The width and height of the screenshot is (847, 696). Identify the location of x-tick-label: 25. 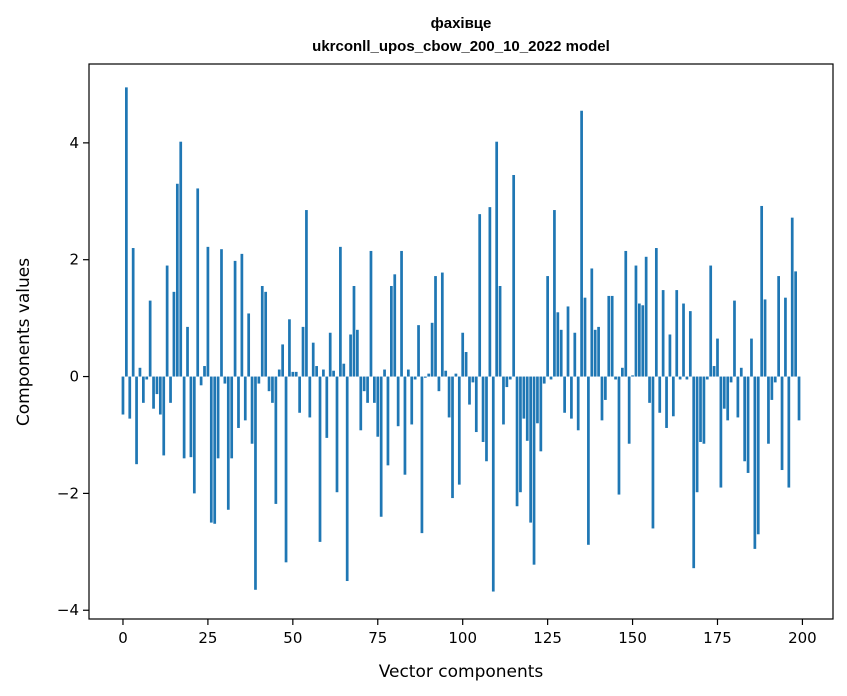
(207, 638).